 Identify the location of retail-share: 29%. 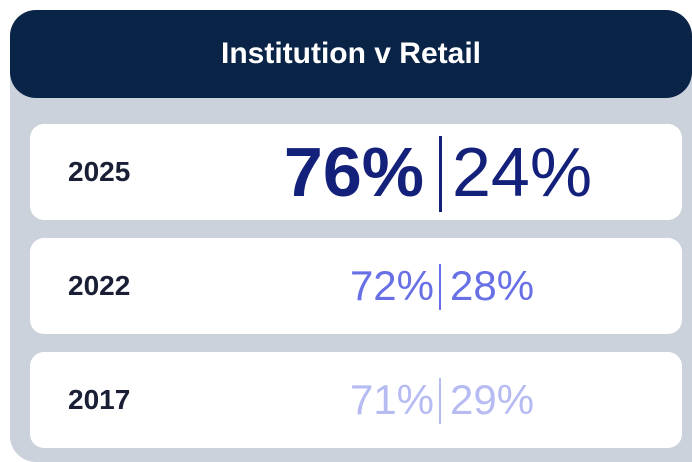
(492, 399).